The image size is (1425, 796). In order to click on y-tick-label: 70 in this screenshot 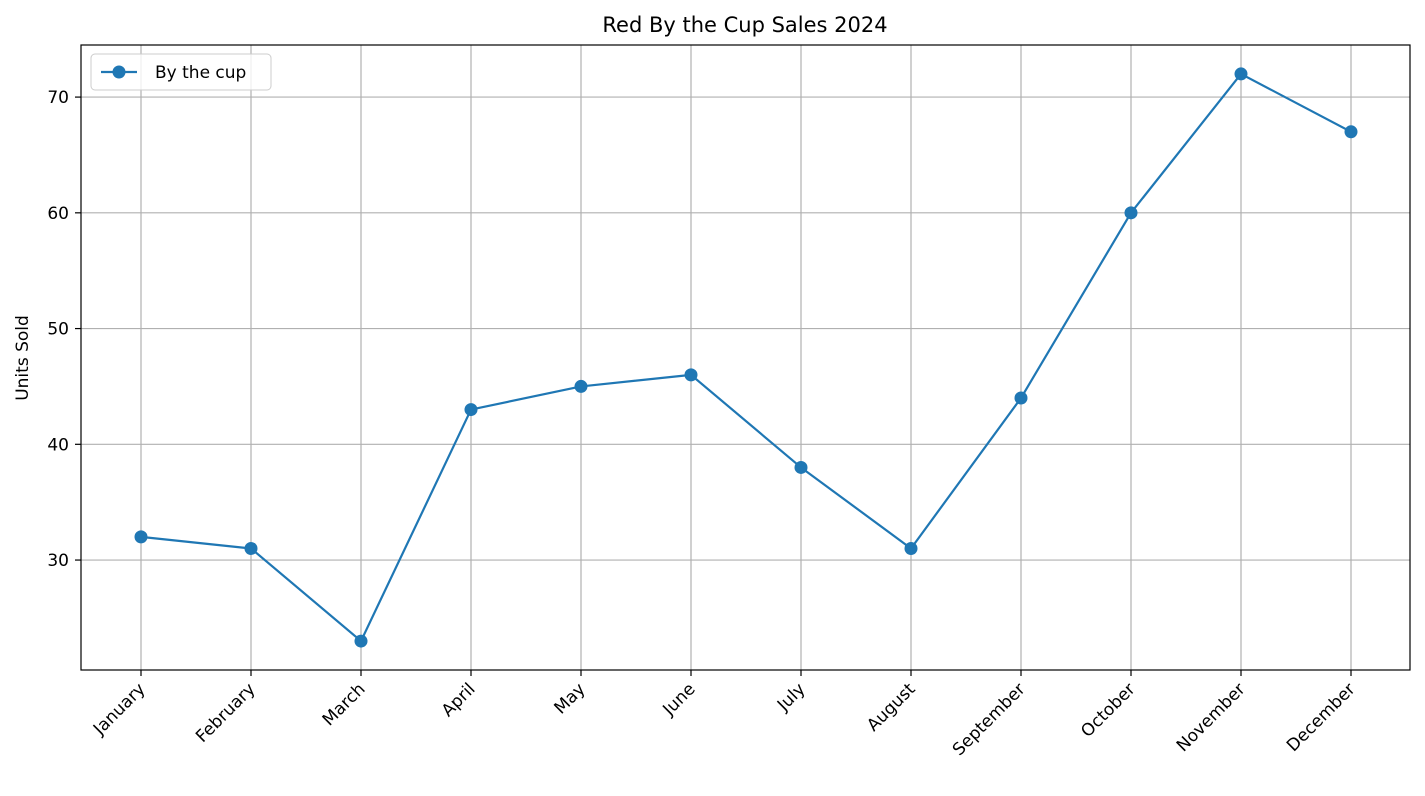, I will do `click(58, 98)`.